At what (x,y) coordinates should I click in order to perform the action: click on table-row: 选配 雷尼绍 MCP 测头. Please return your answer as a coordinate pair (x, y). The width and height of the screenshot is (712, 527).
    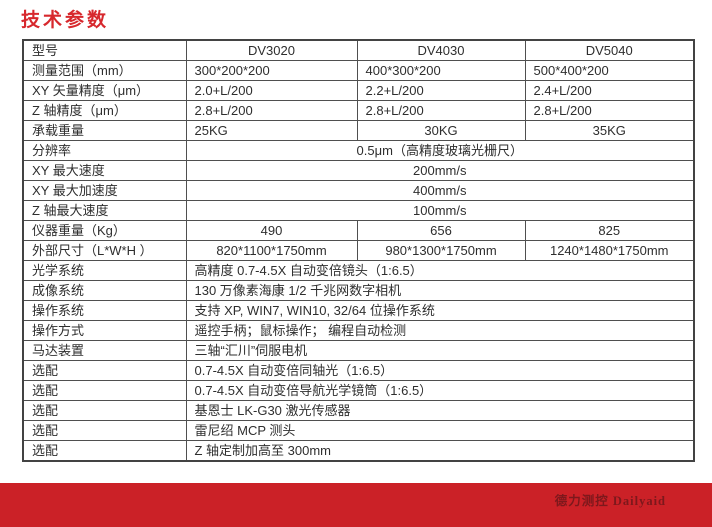
    Looking at the image, I should click on (358, 430).